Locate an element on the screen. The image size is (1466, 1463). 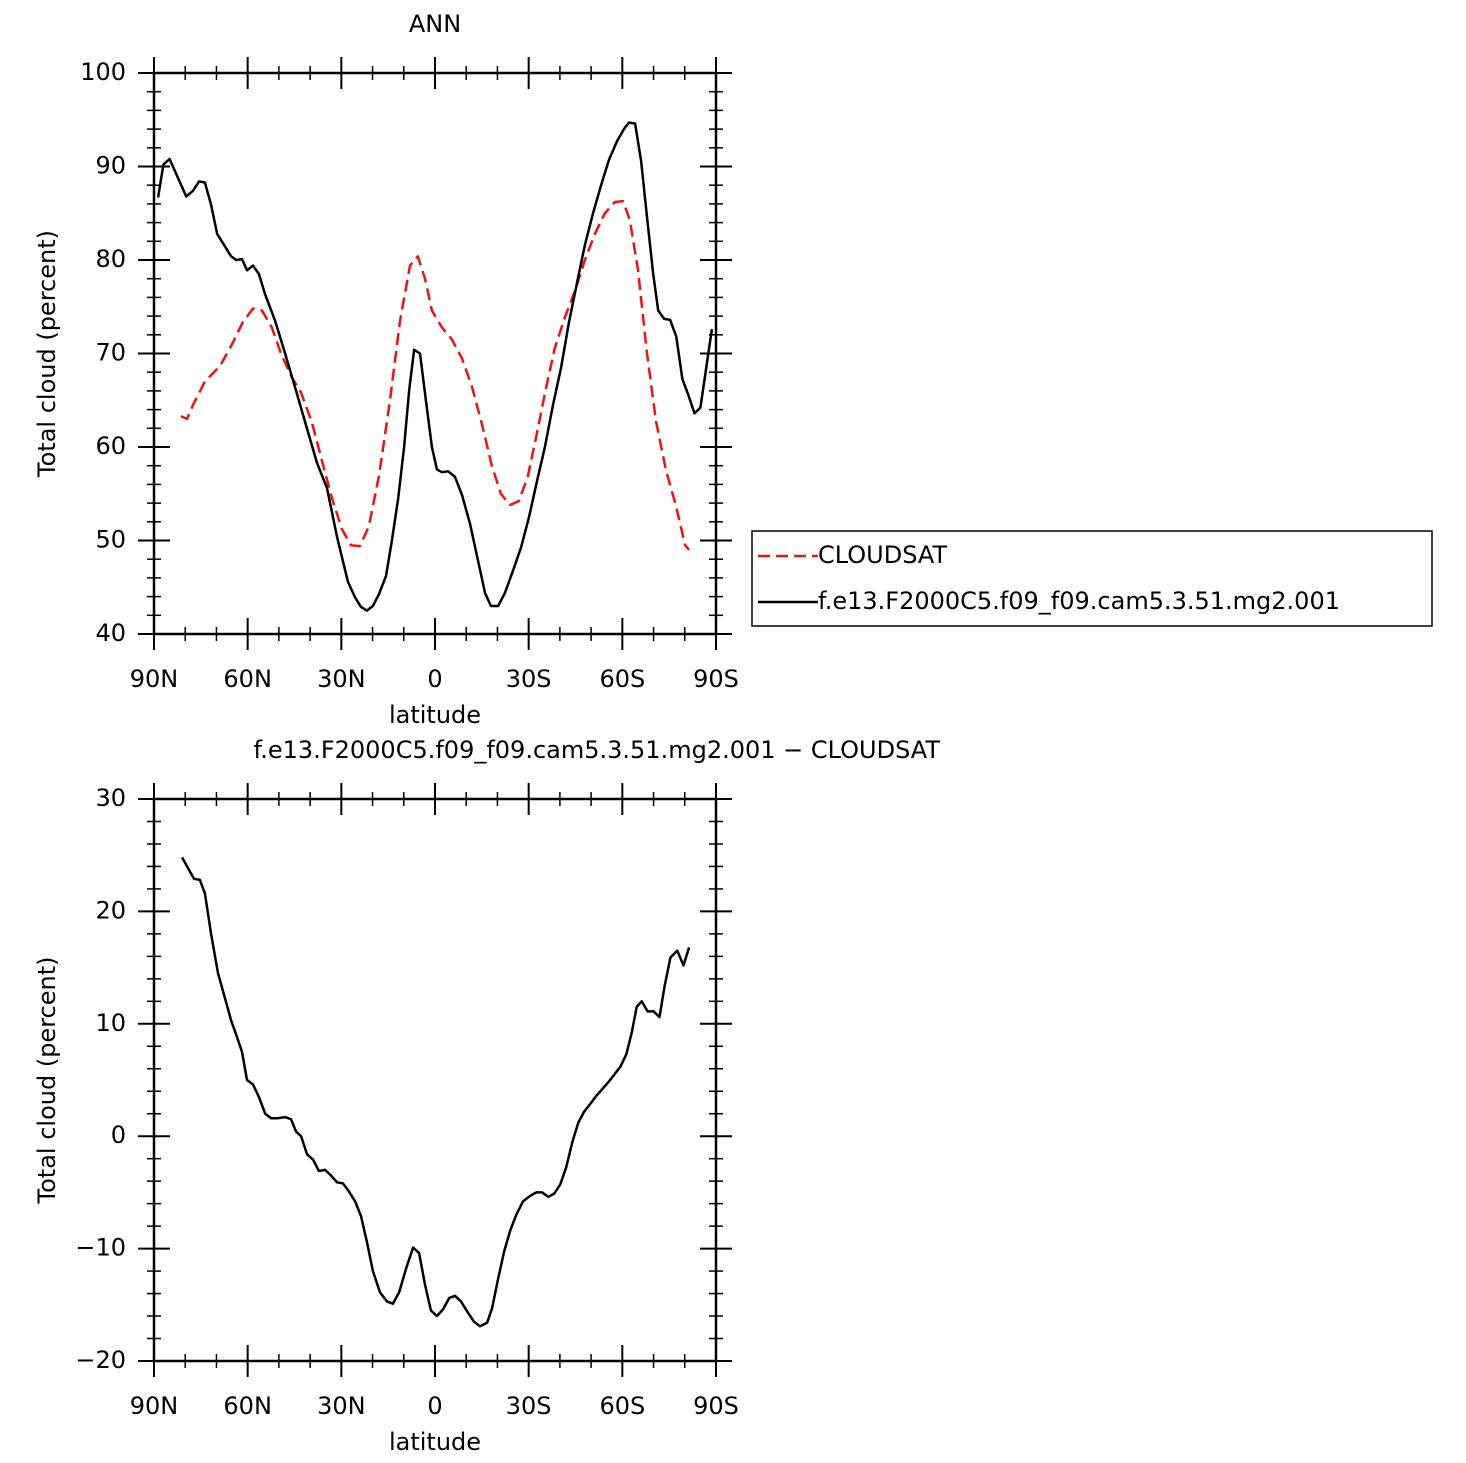
y-tick-label: 20 is located at coordinates (110, 910).